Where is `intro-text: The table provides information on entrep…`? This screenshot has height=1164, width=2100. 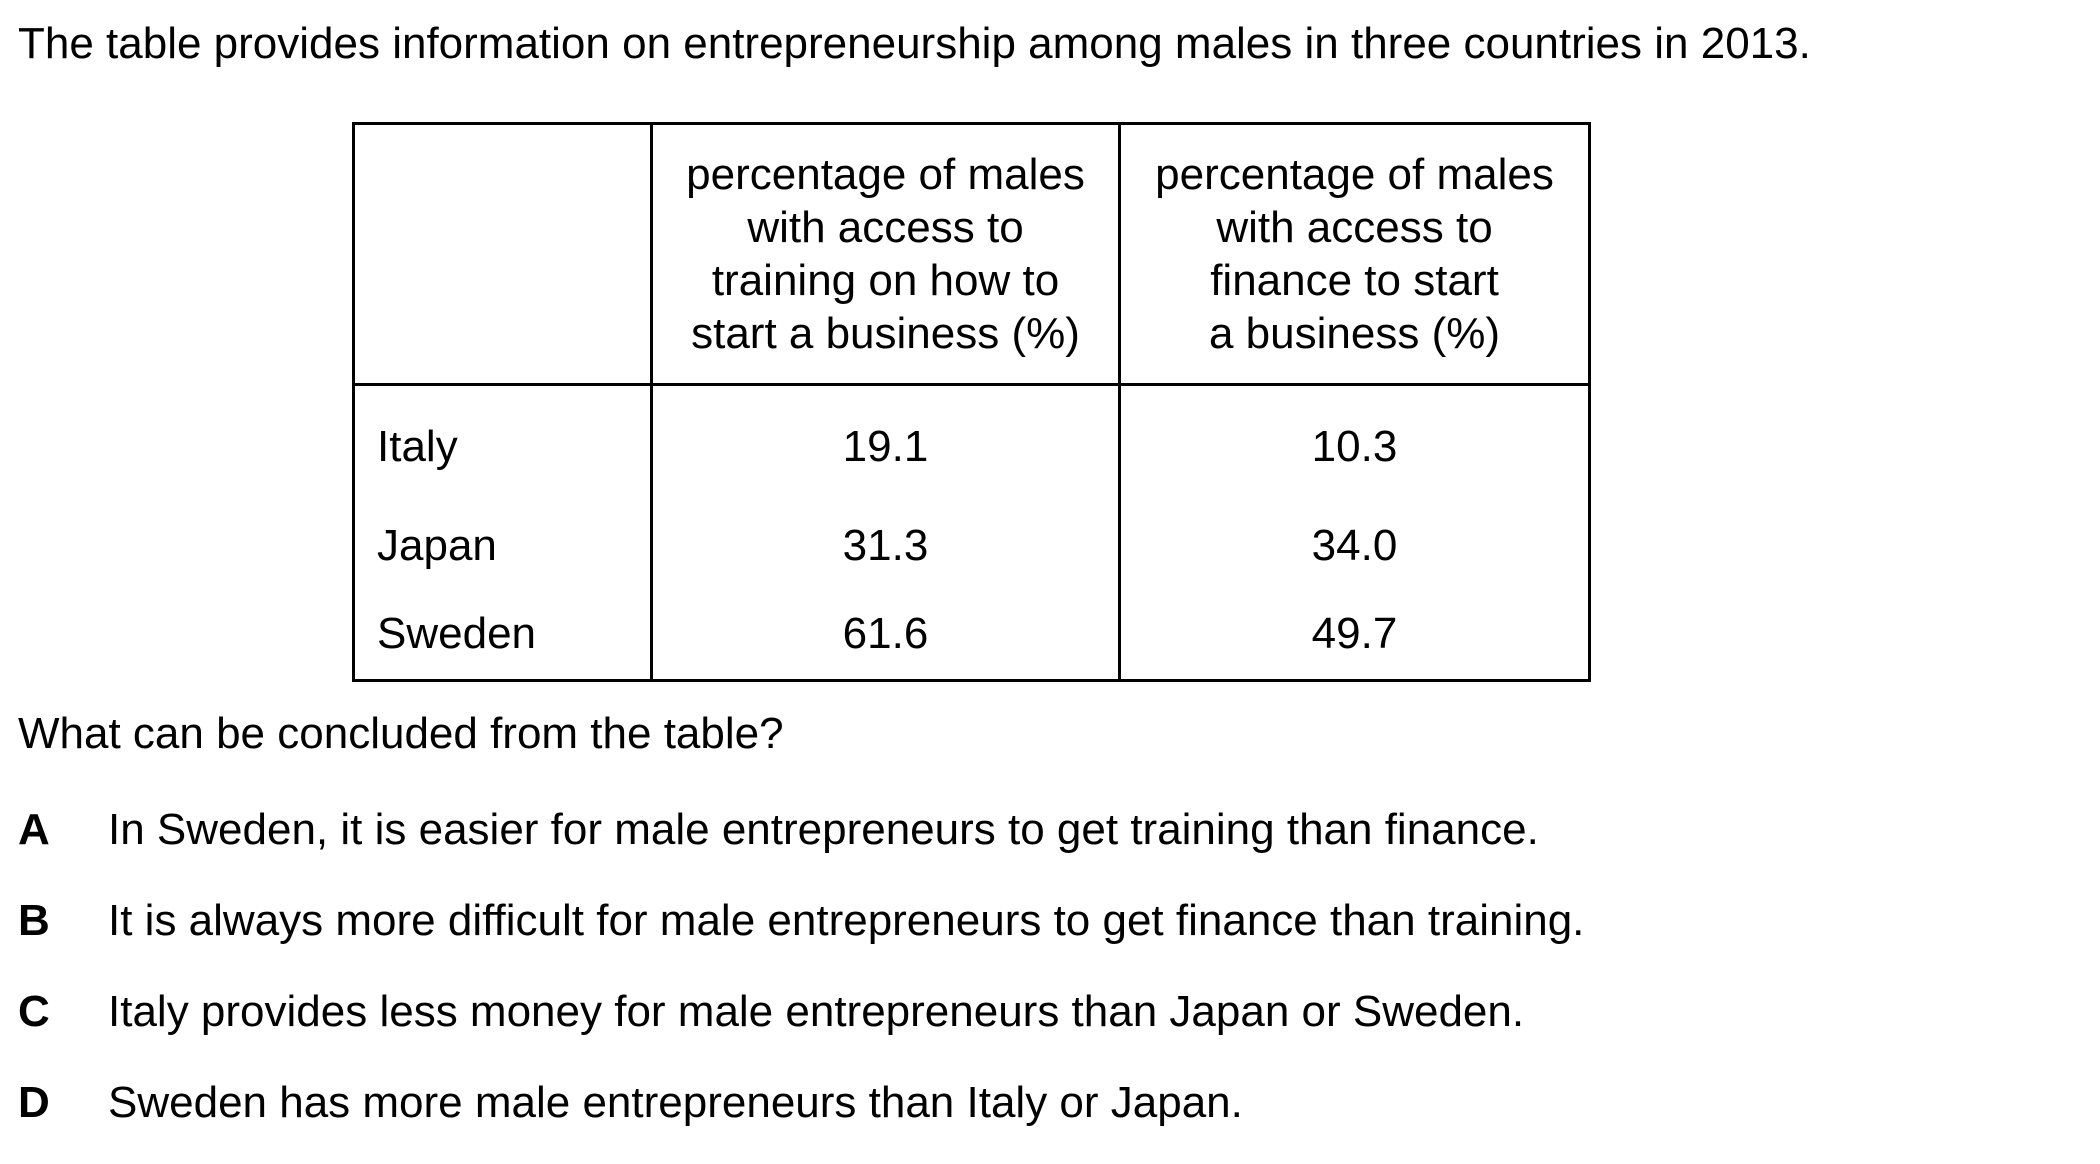 intro-text: The table provides information on entrep… is located at coordinates (914, 43).